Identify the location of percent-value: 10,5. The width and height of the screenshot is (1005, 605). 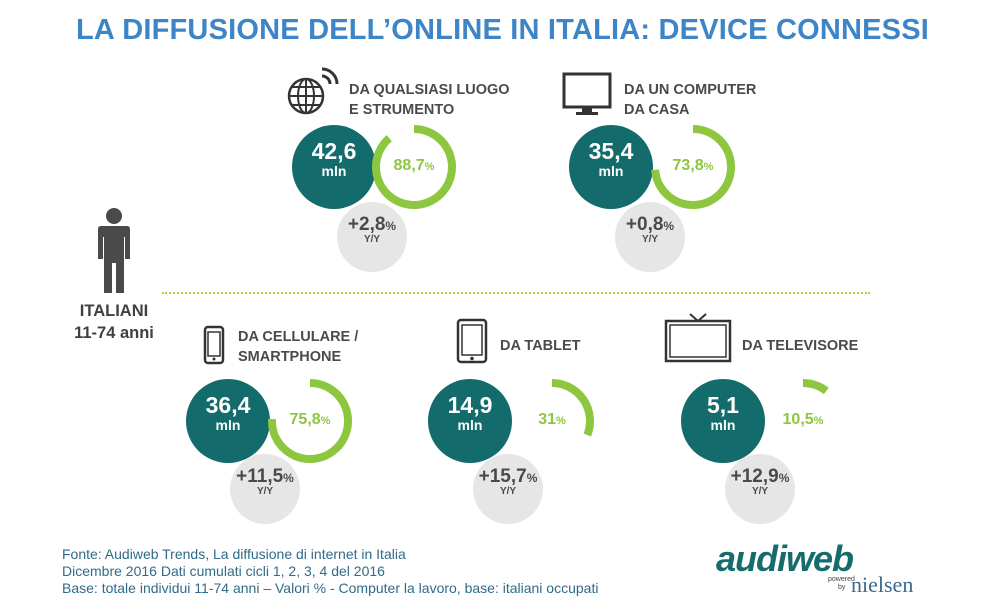
(798, 419).